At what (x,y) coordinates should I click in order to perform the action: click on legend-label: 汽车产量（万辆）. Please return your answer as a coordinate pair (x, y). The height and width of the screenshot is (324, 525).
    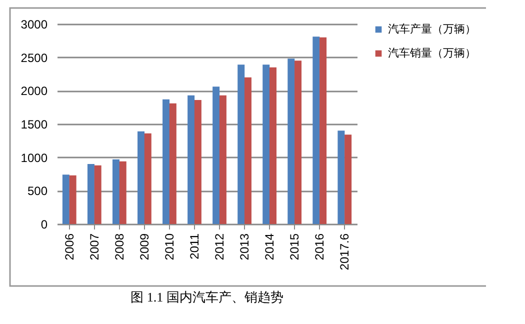
    Looking at the image, I should click on (432, 29).